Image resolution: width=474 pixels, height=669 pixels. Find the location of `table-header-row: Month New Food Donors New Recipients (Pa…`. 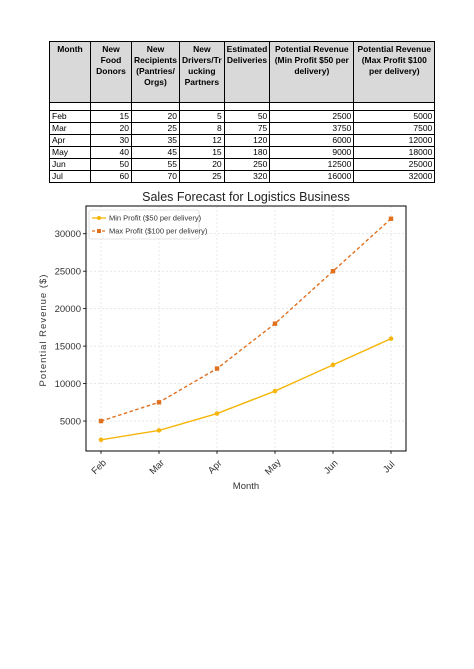

table-header-row: Month New Food Donors New Recipients (Pa… is located at coordinates (242, 72).